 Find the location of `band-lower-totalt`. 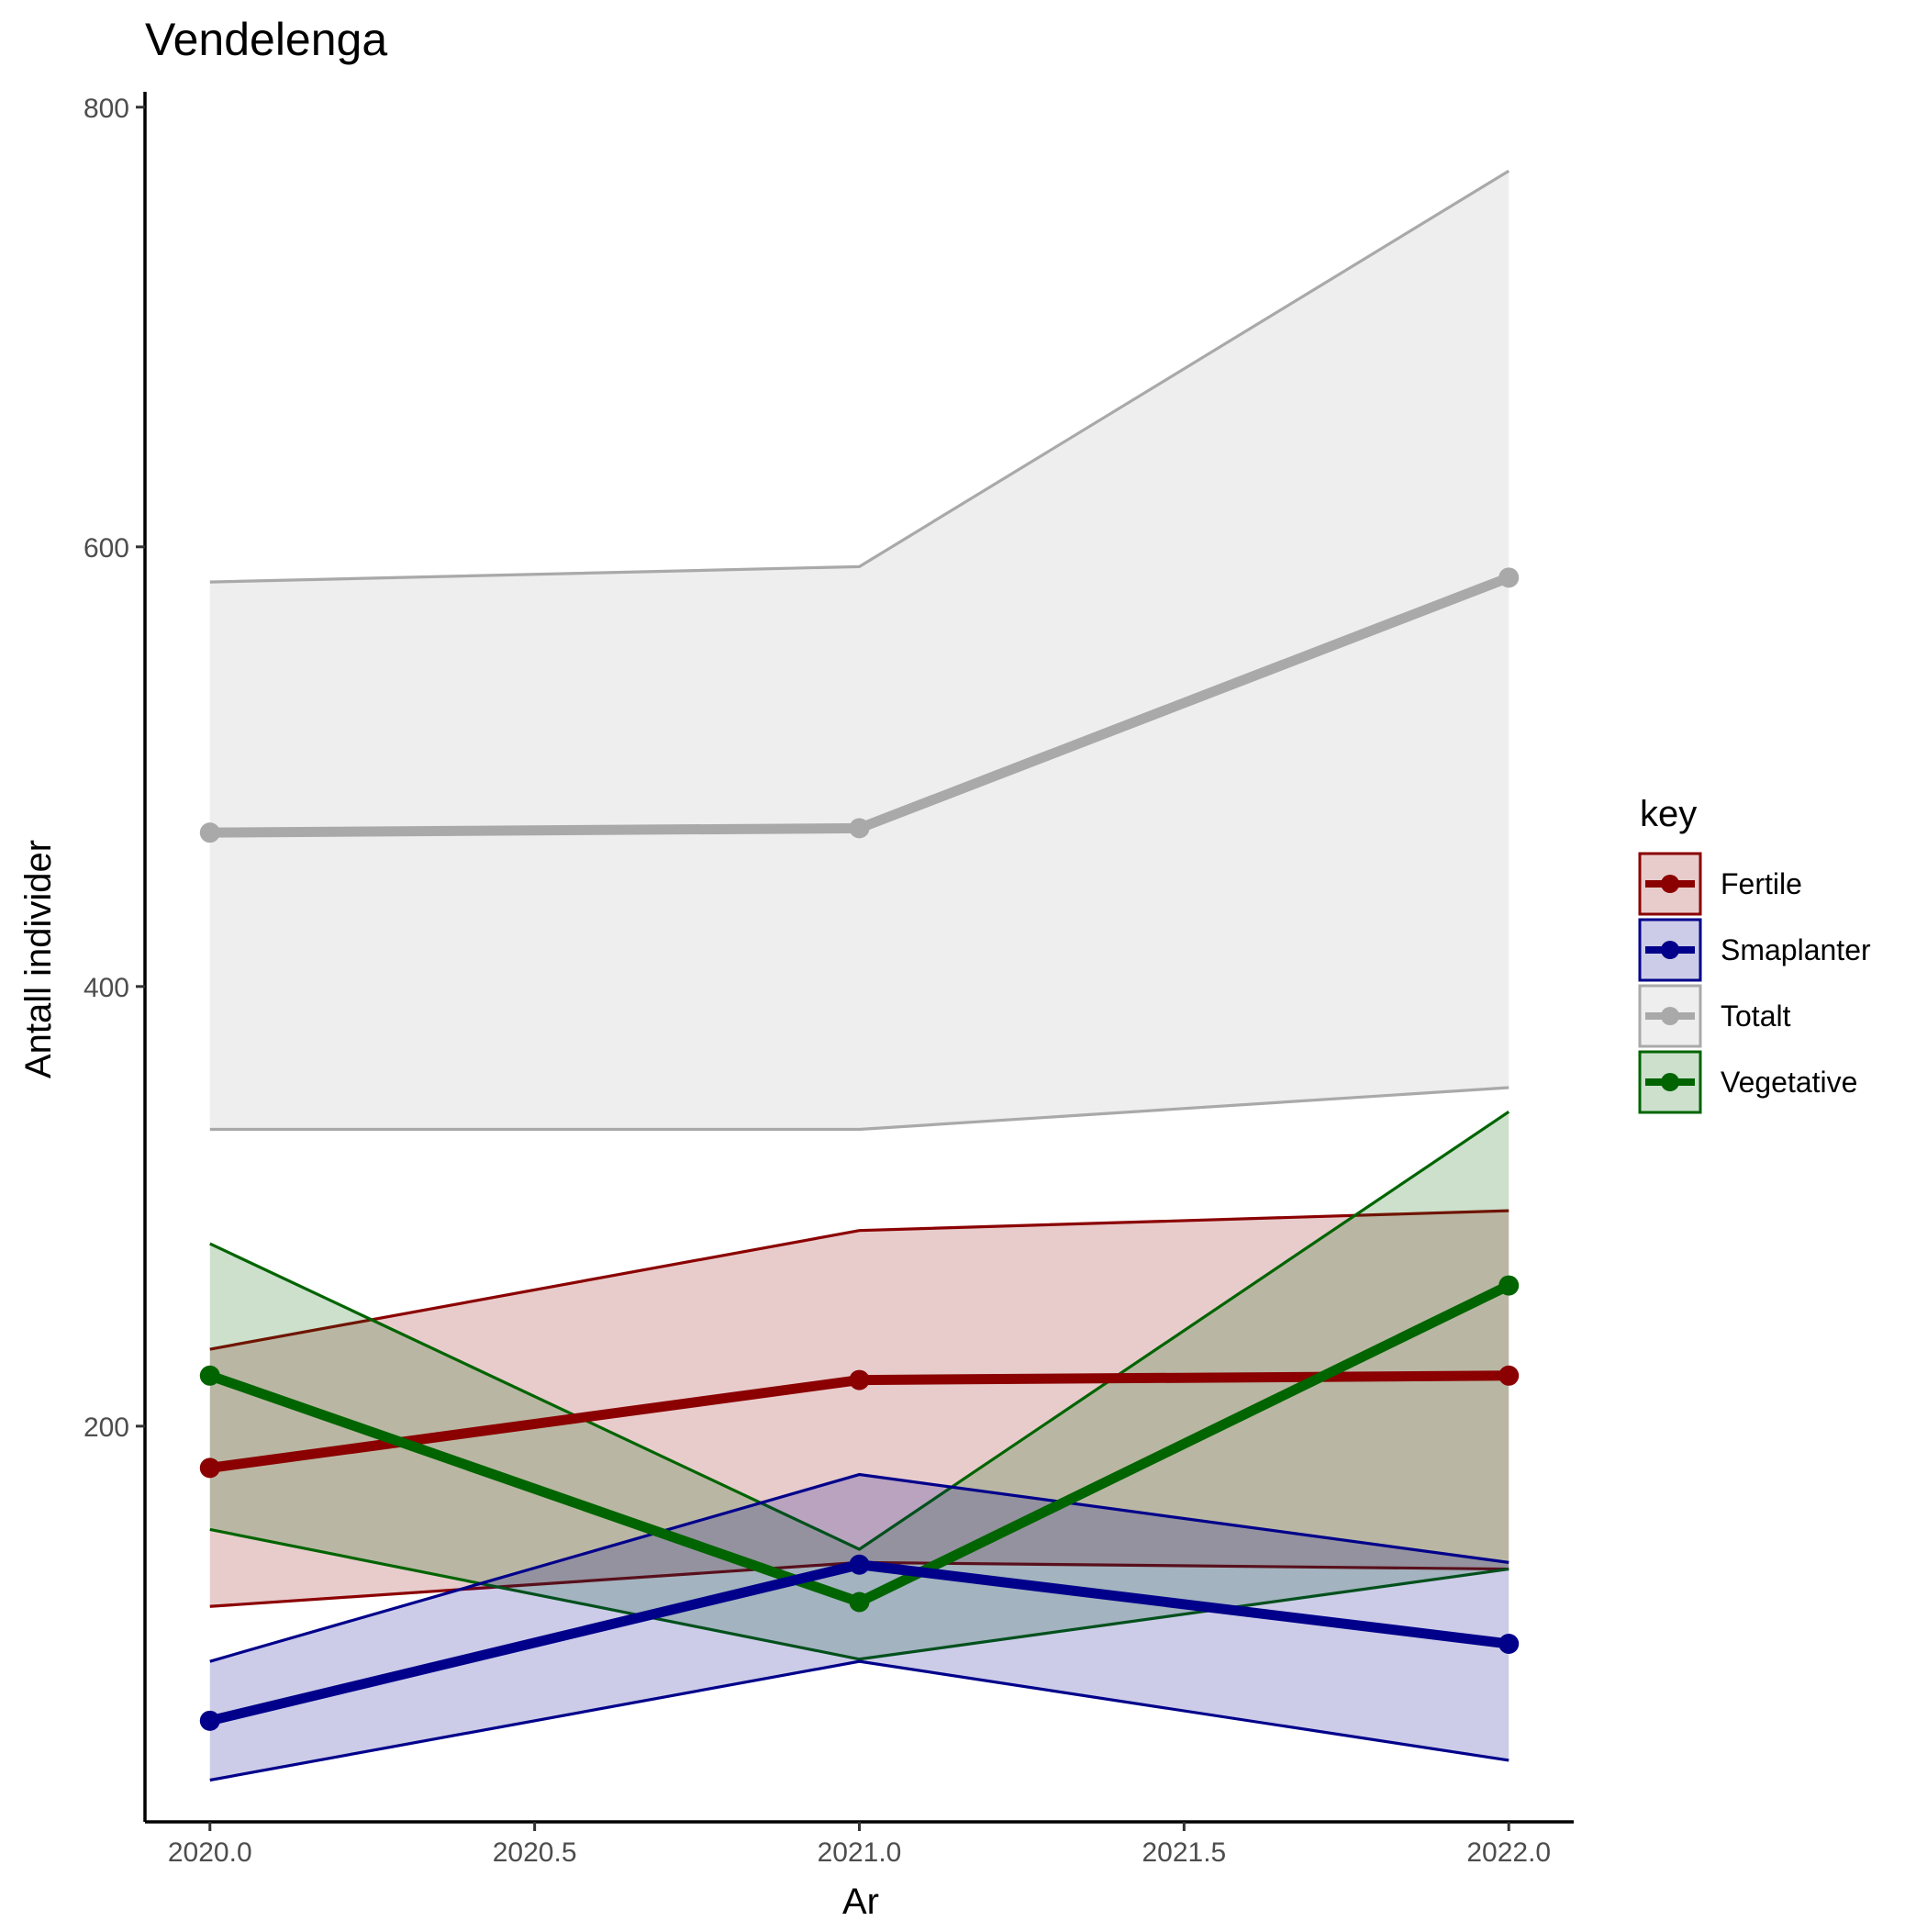

band-lower-totalt is located at coordinates (859, 1109).